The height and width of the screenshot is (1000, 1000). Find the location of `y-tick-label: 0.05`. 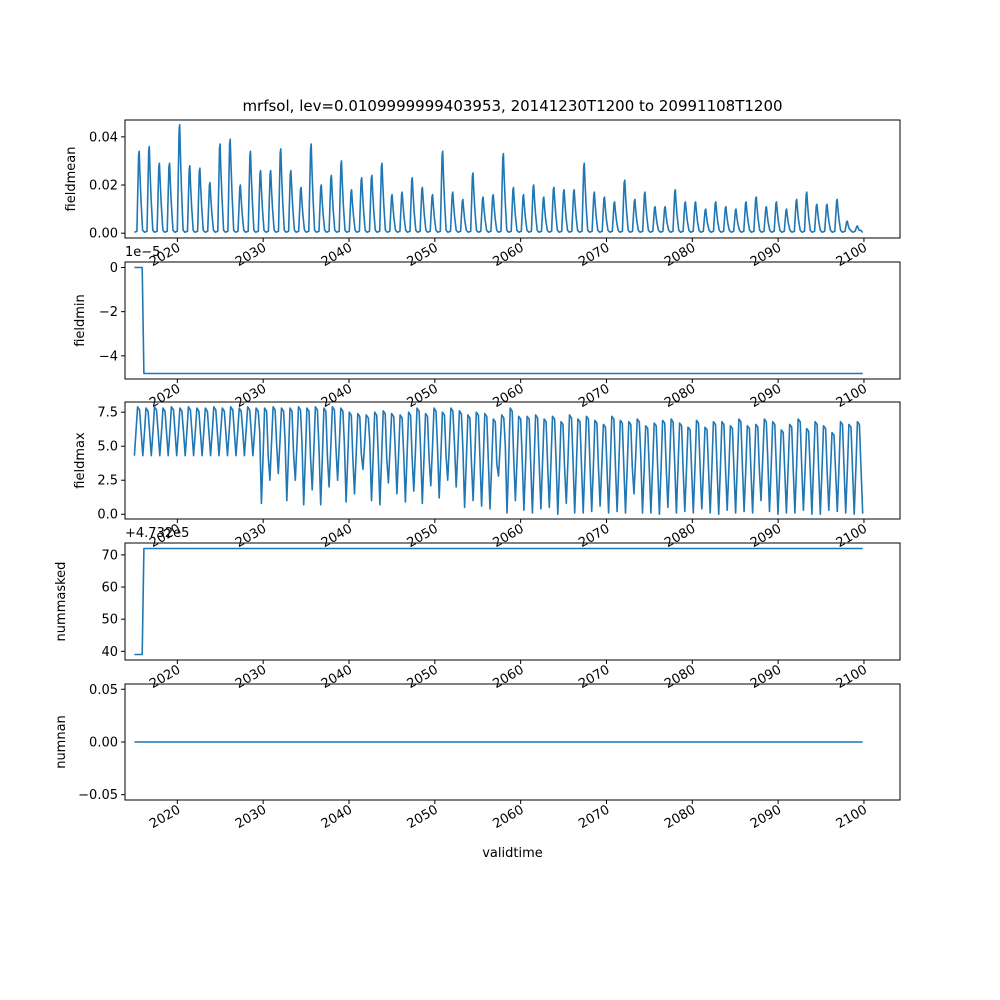

y-tick-label: 0.05 is located at coordinates (103, 690).